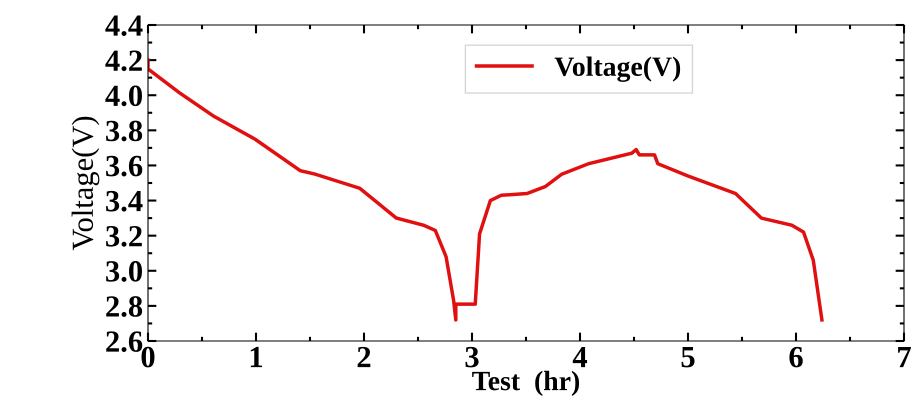  Describe the element at coordinates (124, 201) in the screenshot. I see `y-tick-label: 3.4` at that location.